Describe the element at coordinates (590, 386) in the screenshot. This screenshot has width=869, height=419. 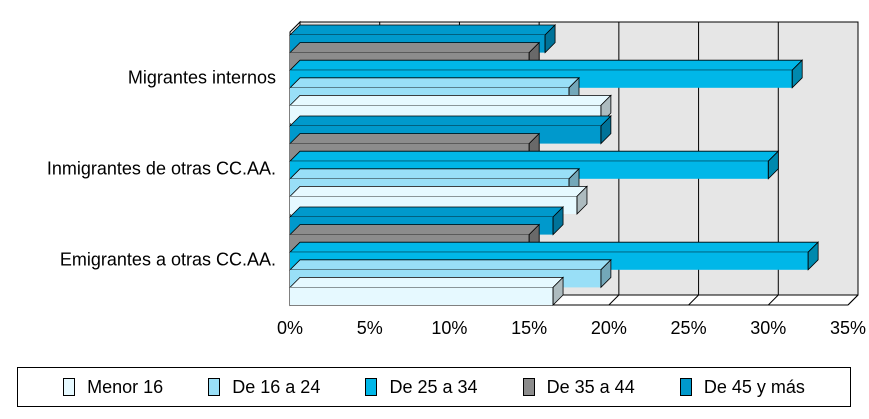
I see `legend-label: De 35 a 44` at that location.